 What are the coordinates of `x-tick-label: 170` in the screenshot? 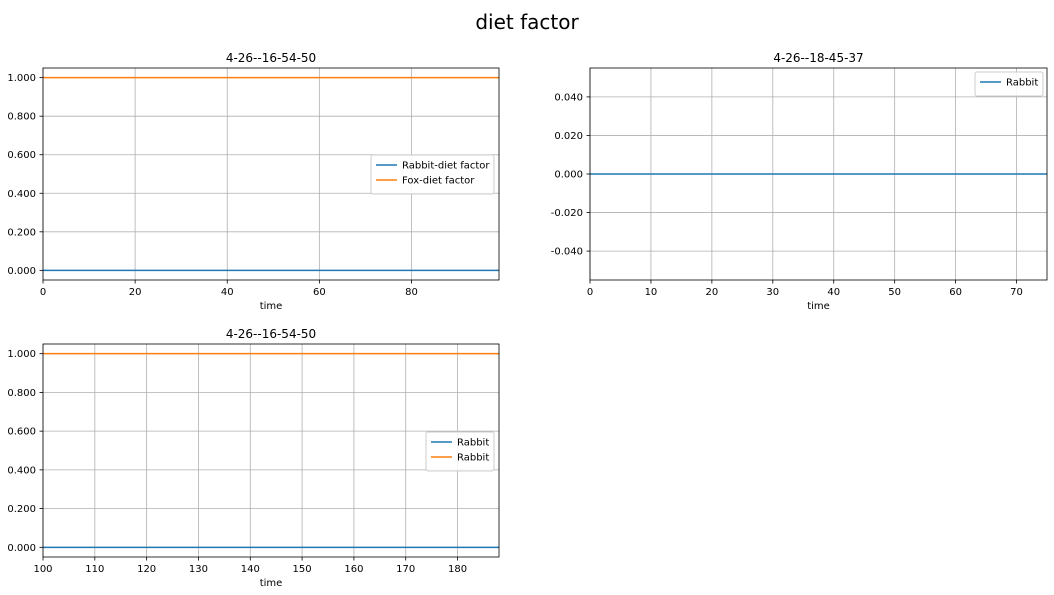 It's located at (405, 569).